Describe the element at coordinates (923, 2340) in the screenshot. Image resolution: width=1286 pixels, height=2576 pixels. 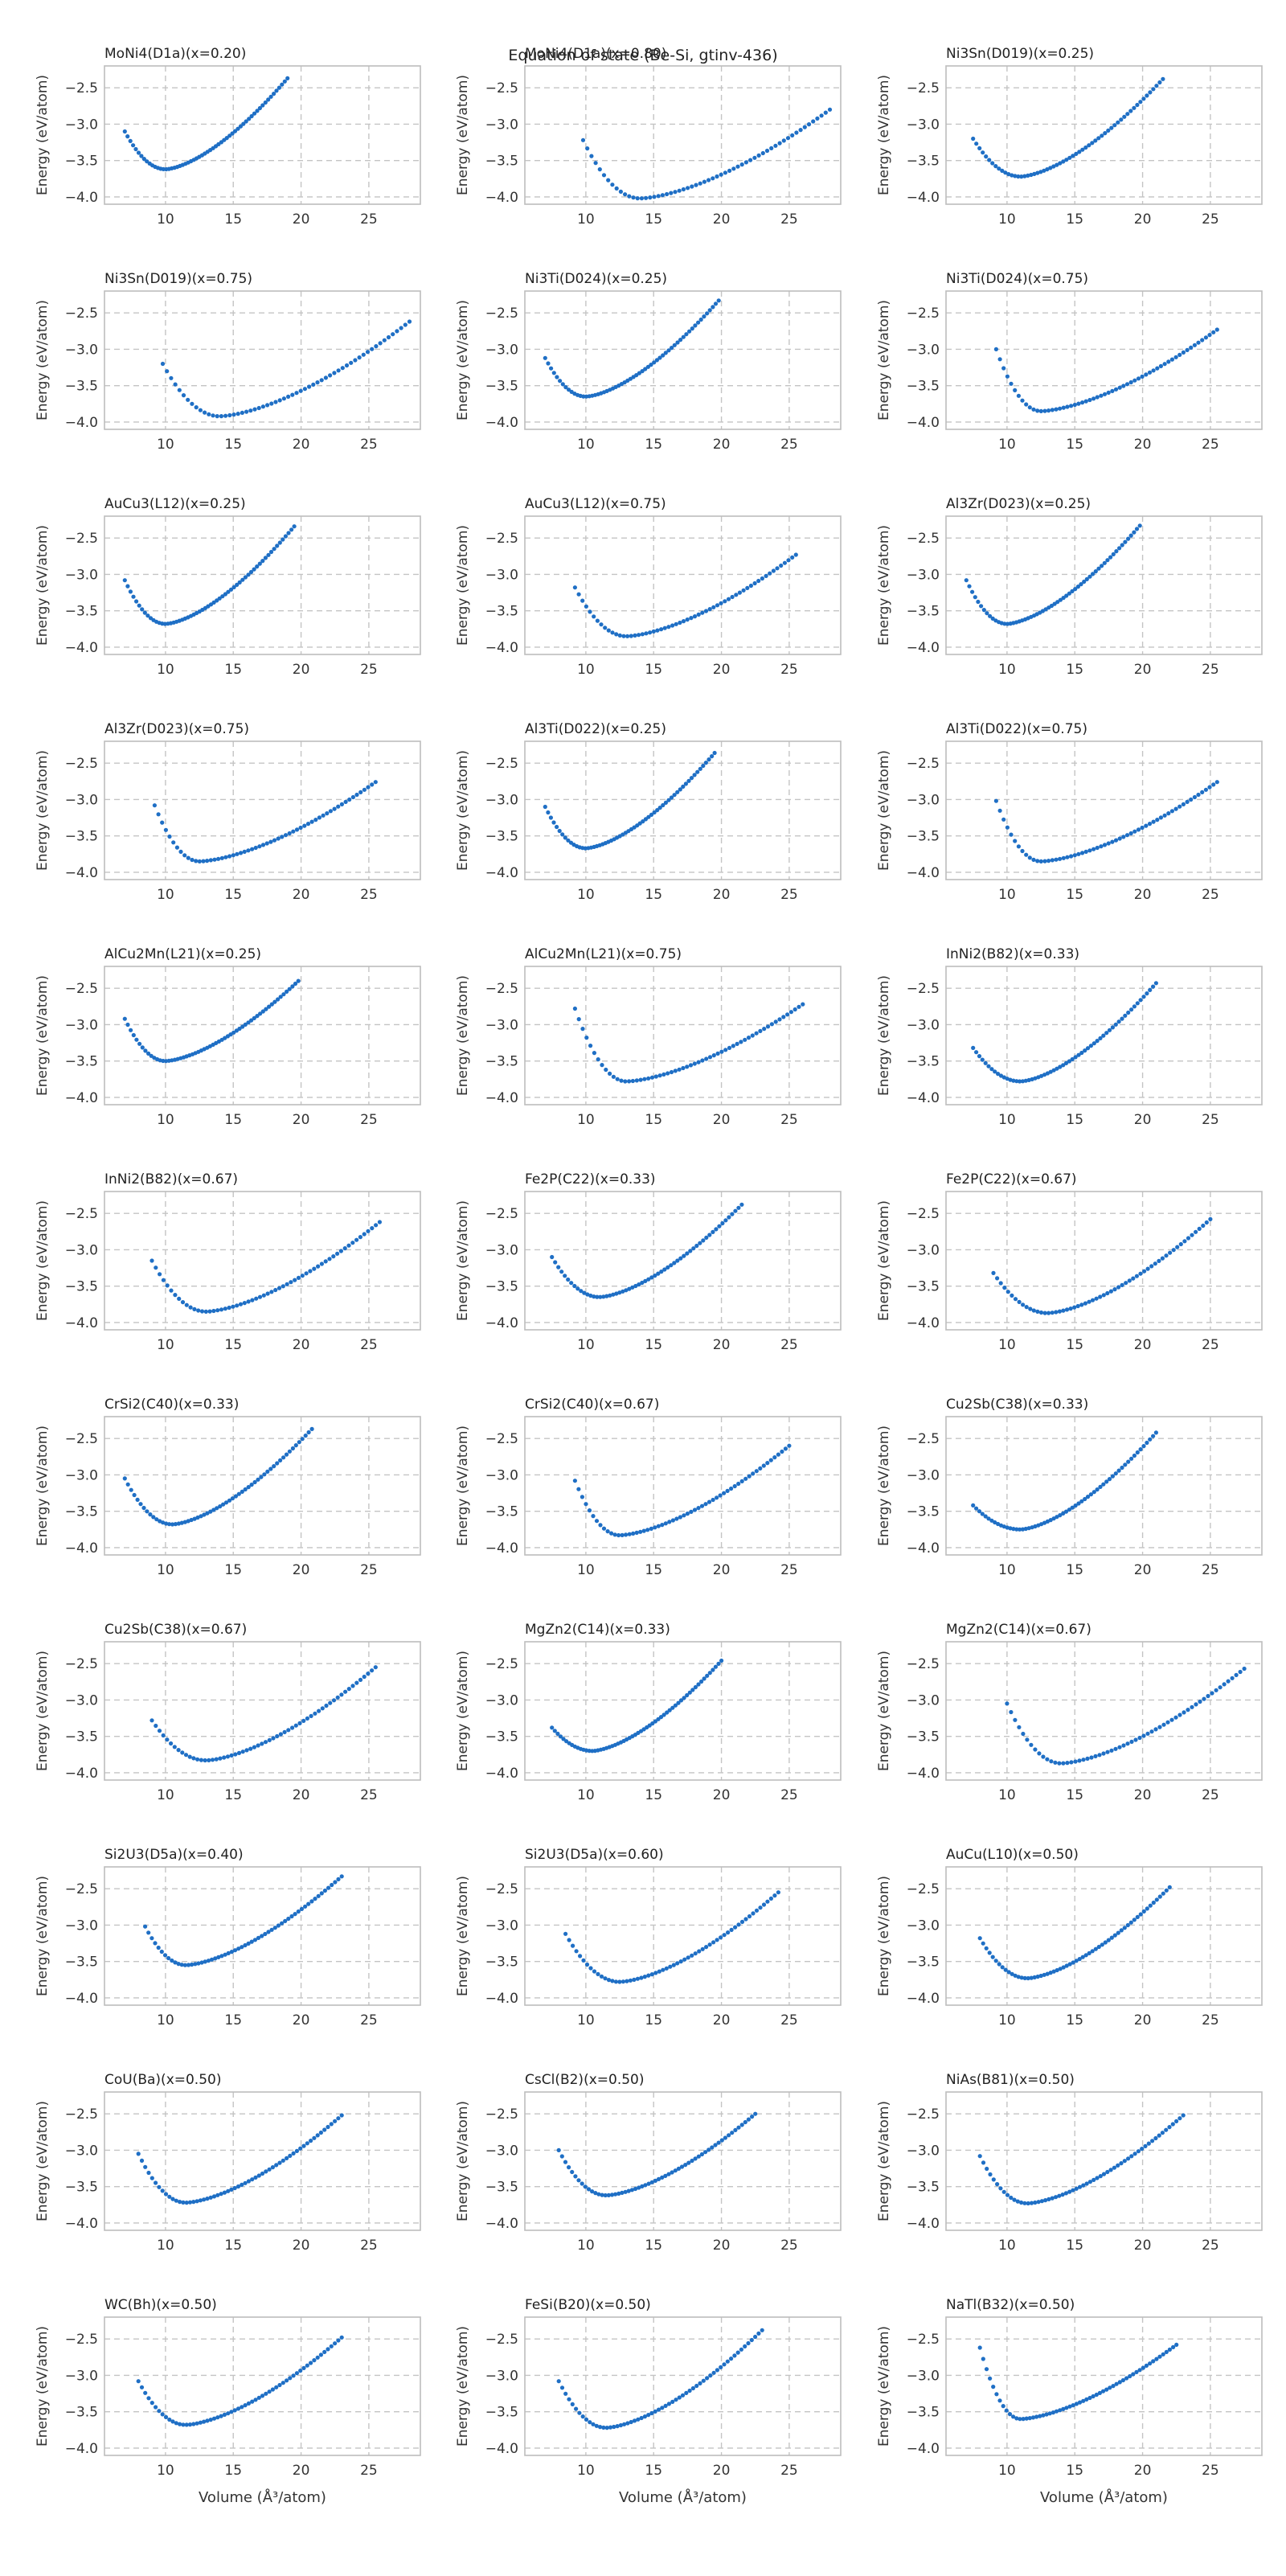
I see `y-tick-label: −2.5` at that location.